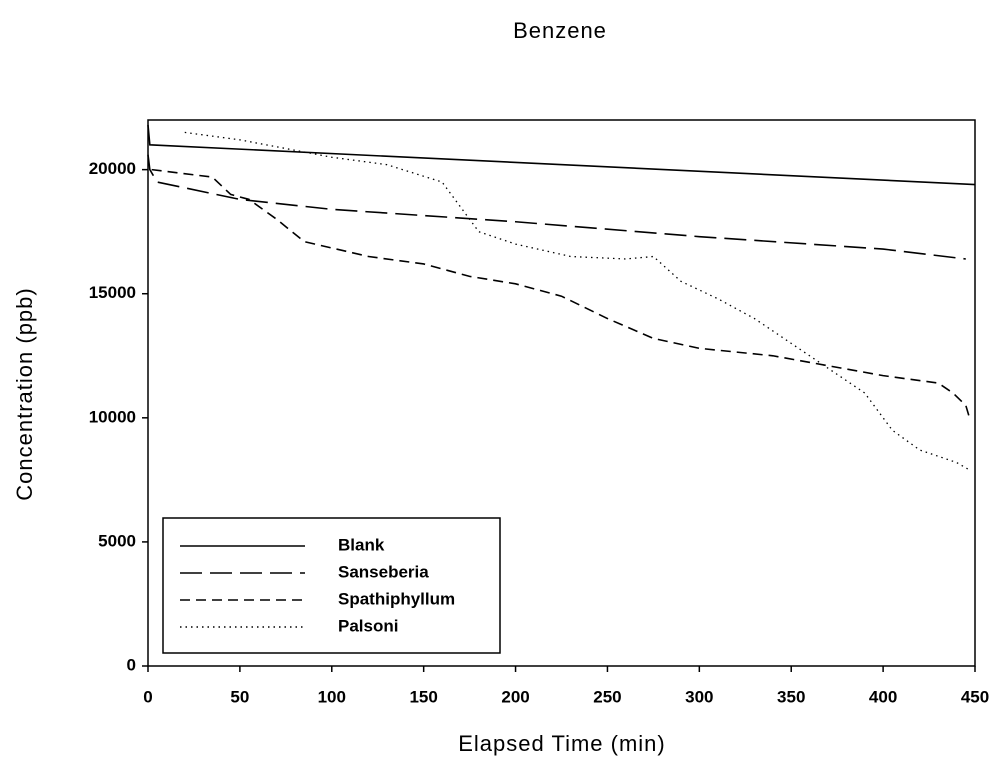 The height and width of the screenshot is (761, 998). Describe the element at coordinates (112, 292) in the screenshot. I see `y-tick-label: 15000` at that location.